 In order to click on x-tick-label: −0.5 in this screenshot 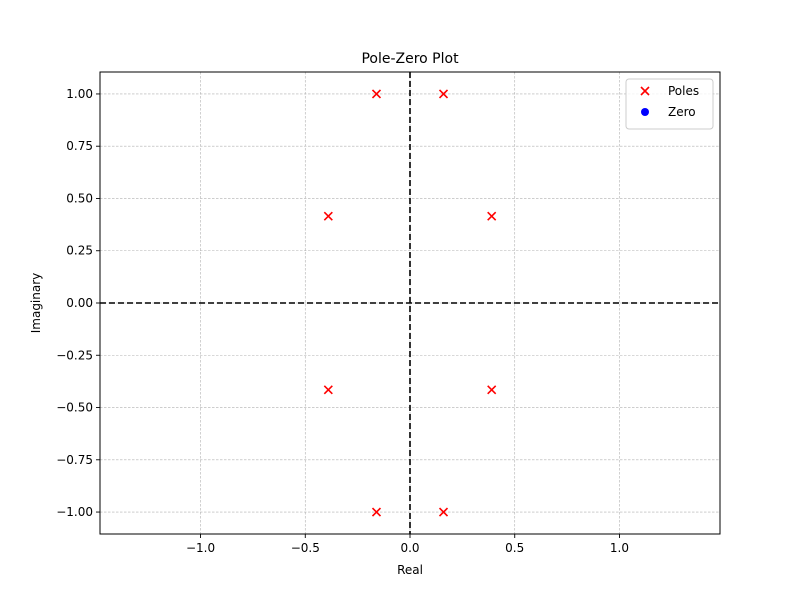, I will do `click(305, 548)`.